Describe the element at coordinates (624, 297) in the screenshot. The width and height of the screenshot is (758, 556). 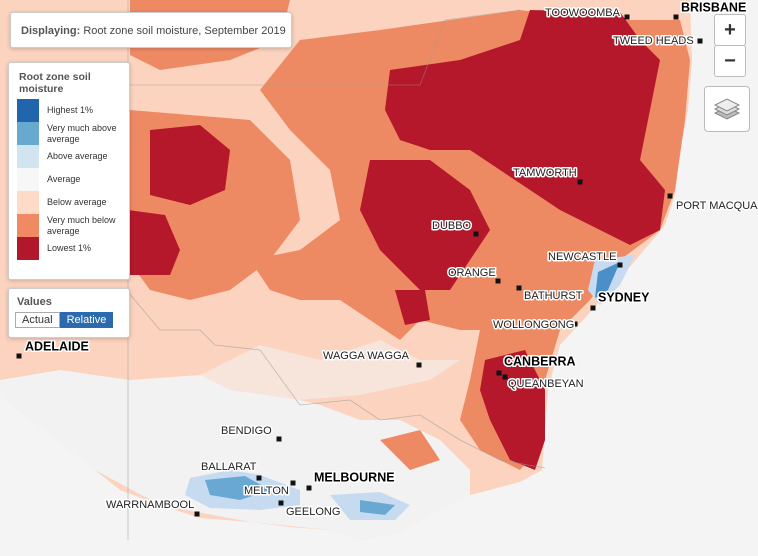
I see `place-label: SYDNEY` at that location.